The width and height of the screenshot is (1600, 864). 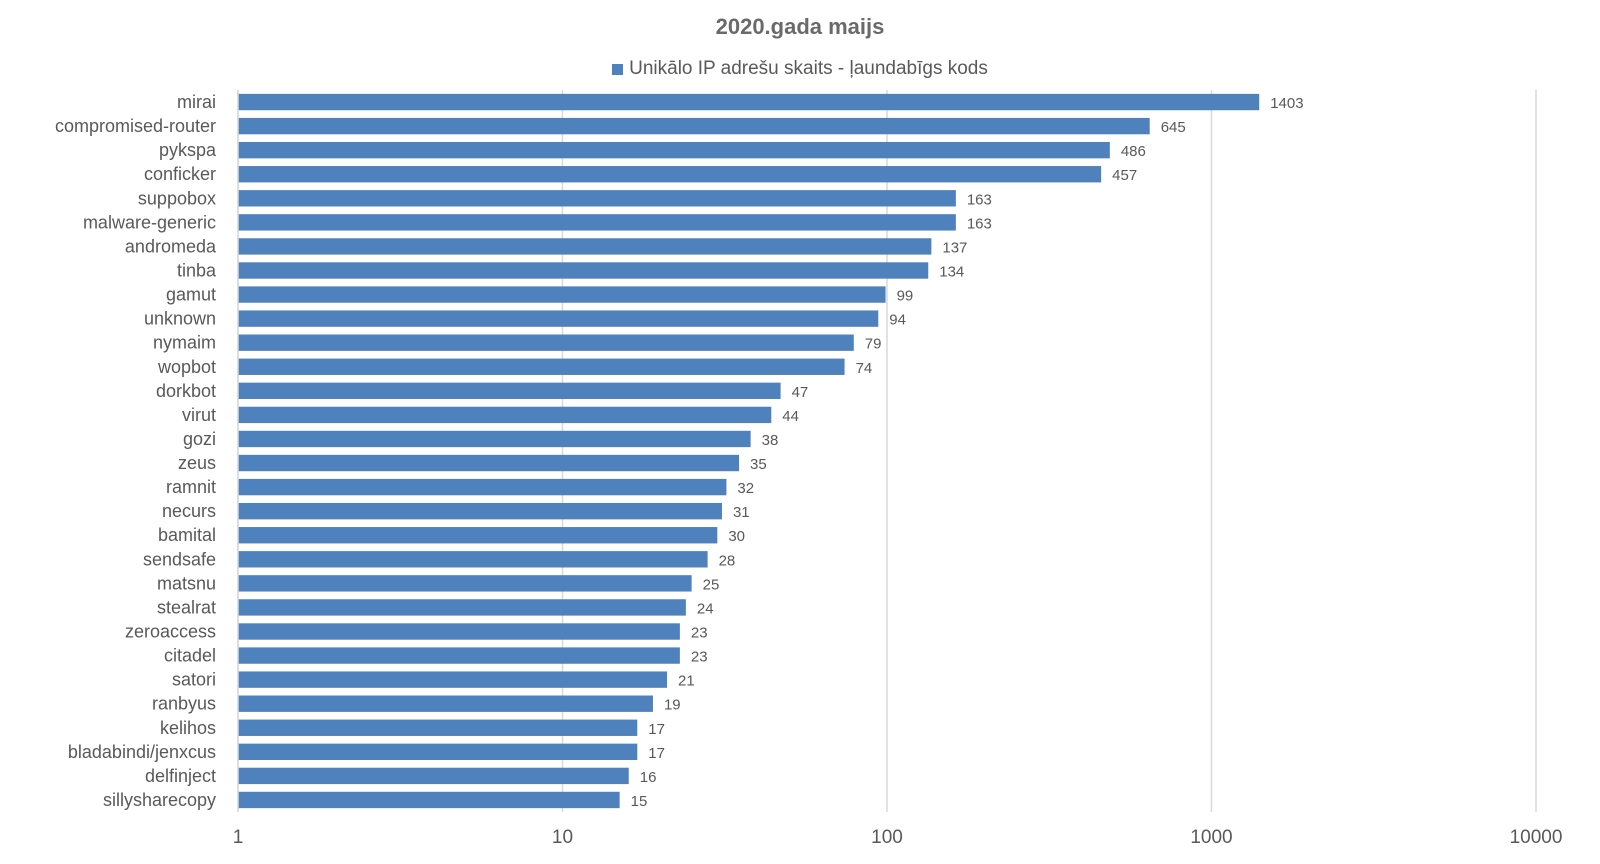 I want to click on data-label: 99, so click(x=905, y=296).